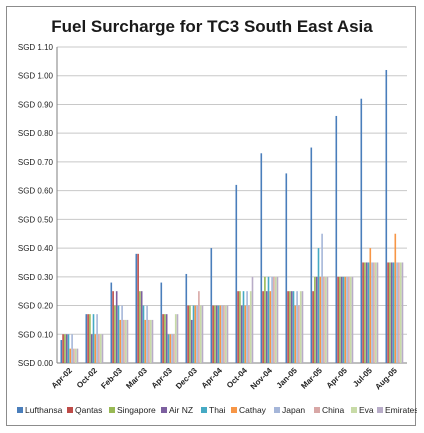 Image resolution: width=424 pixels, height=433 pixels. Describe the element at coordinates (217, 410) in the screenshot. I see `legend-label: Thai` at that location.